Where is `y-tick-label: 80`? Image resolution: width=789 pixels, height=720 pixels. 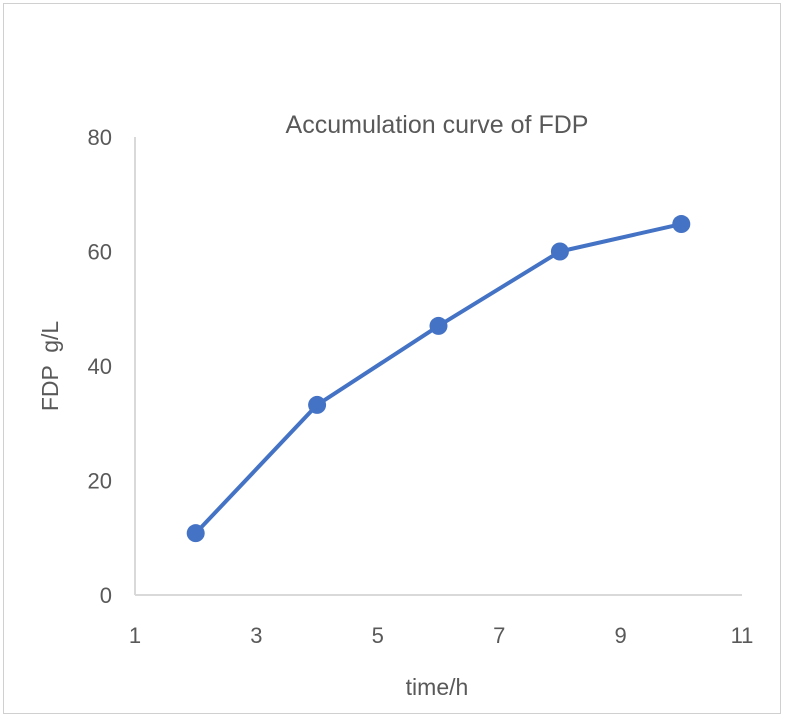
y-tick-label: 80 is located at coordinates (100, 137).